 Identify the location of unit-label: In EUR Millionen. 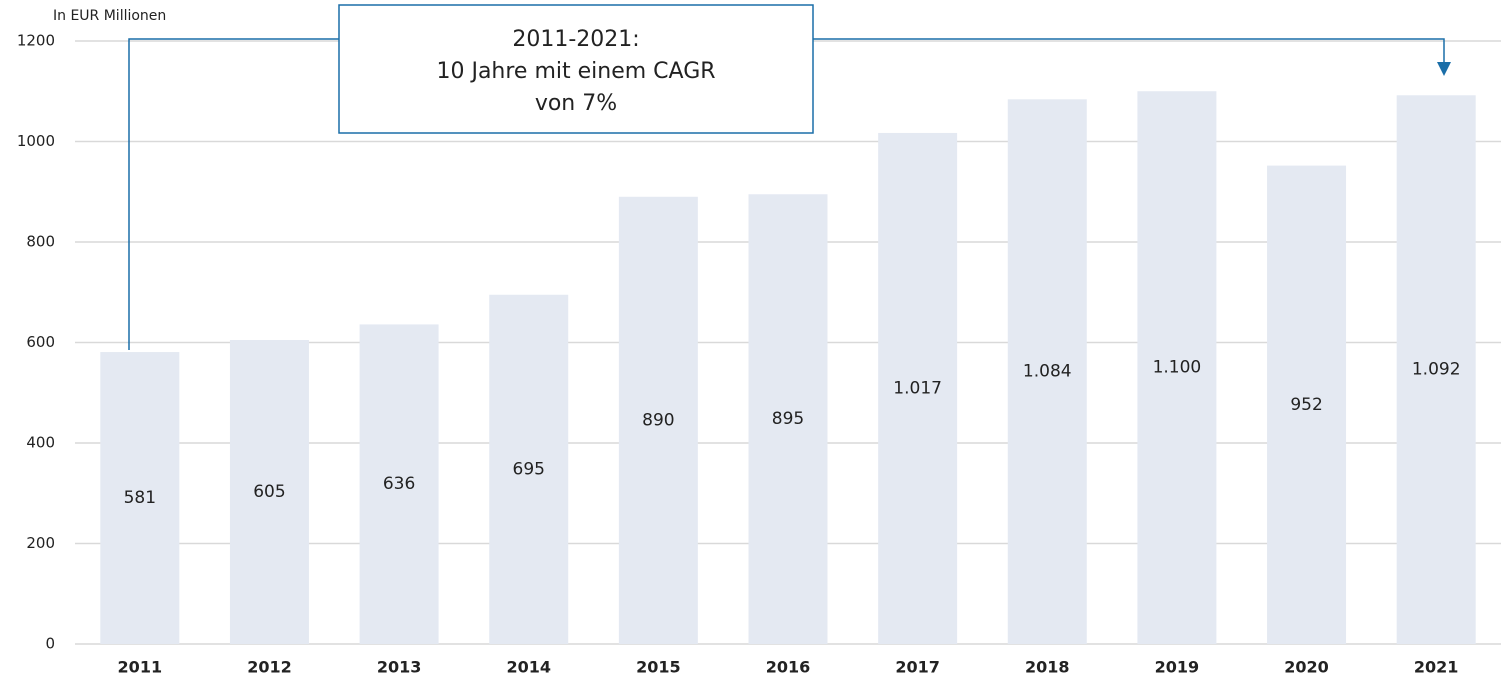
(109, 16).